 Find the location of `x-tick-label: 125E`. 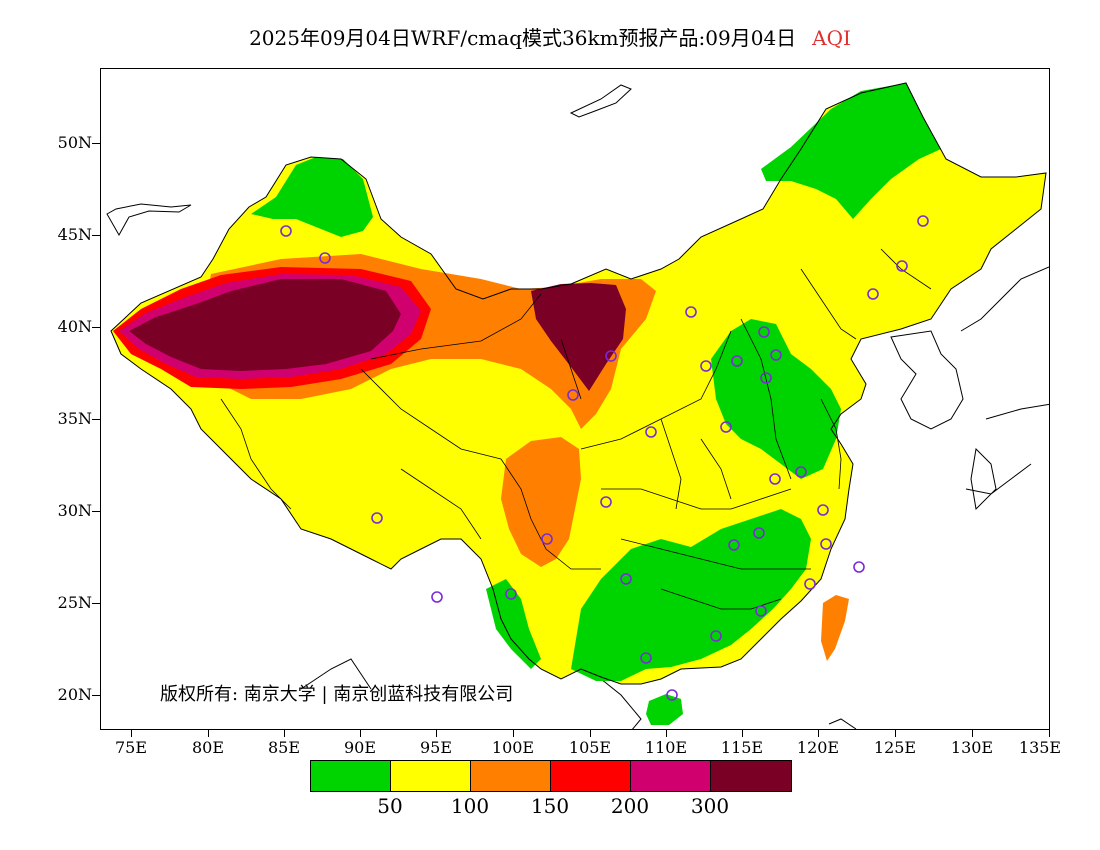

x-tick-label: 125E is located at coordinates (895, 747).